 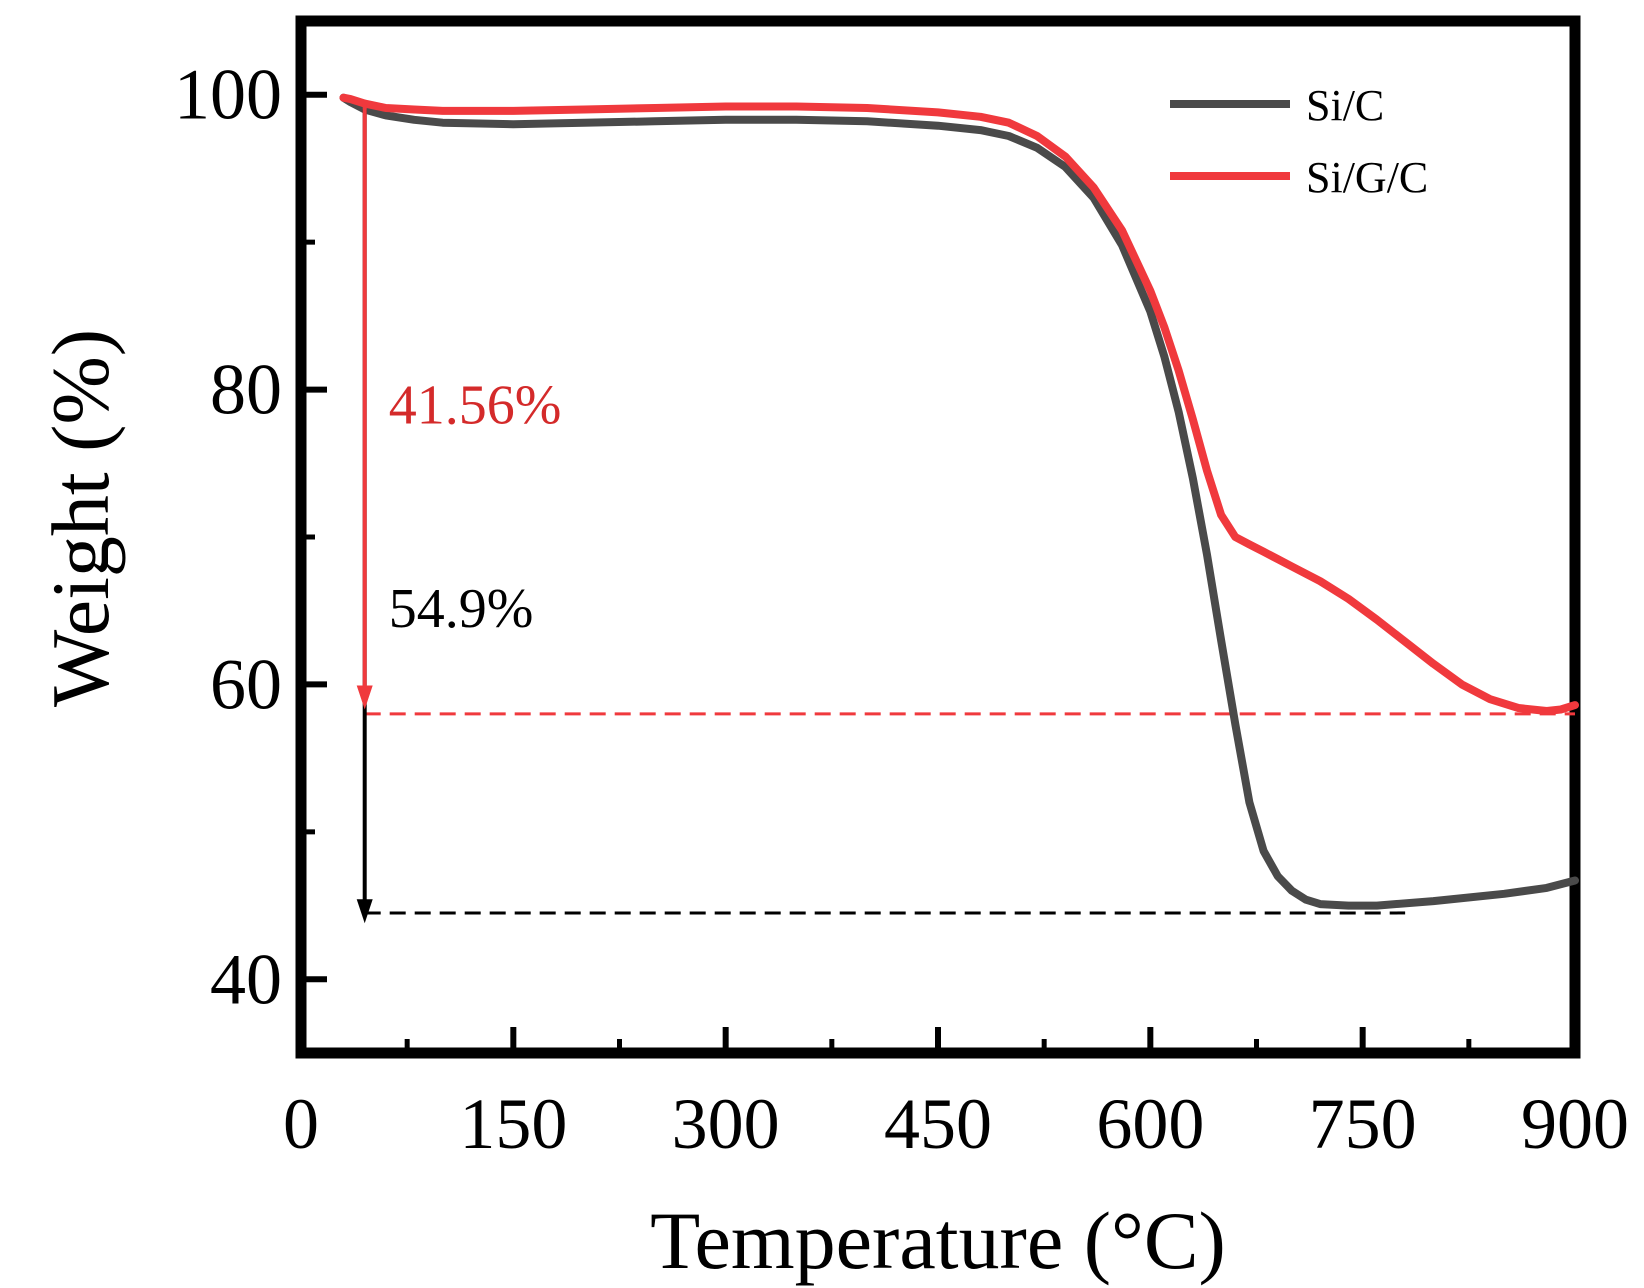 I want to click on y-tick-label: 100, so click(x=228, y=95).